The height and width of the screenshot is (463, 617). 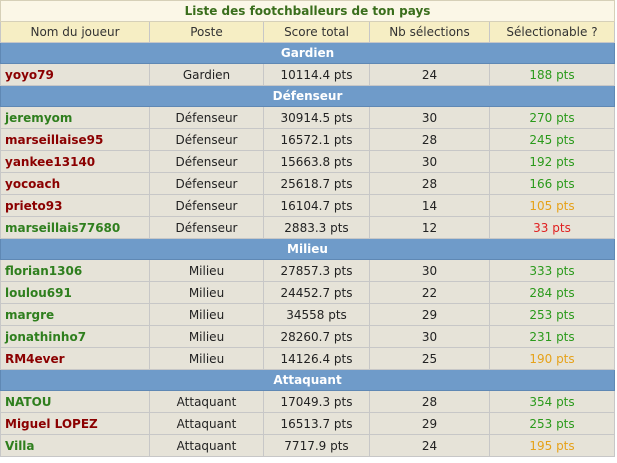 I want to click on player-selectionable: 333 pts, so click(x=552, y=270).